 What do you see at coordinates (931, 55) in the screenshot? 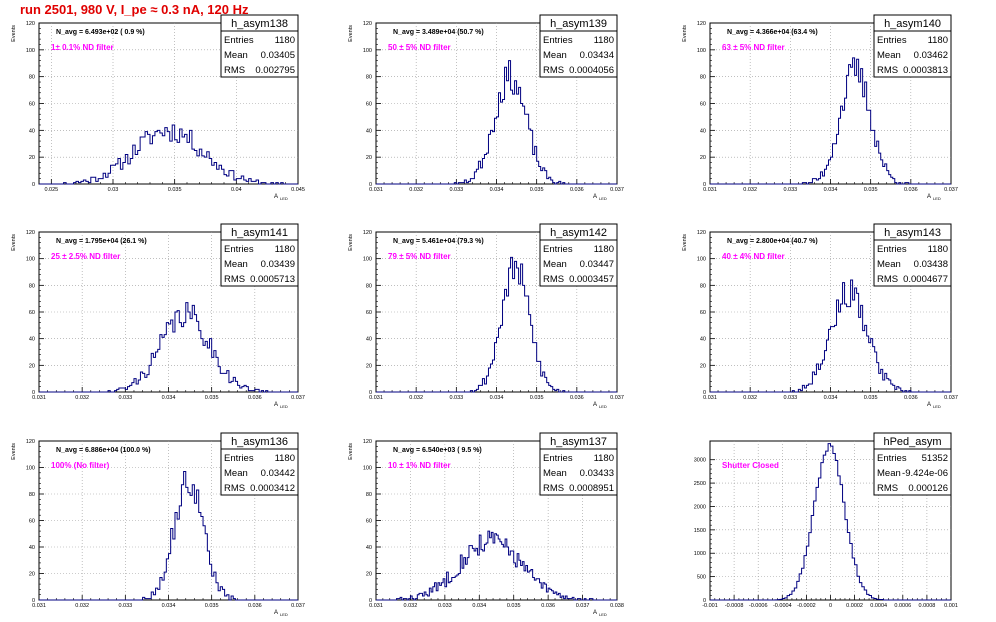
I see `stats-value: 0.03462` at bounding box center [931, 55].